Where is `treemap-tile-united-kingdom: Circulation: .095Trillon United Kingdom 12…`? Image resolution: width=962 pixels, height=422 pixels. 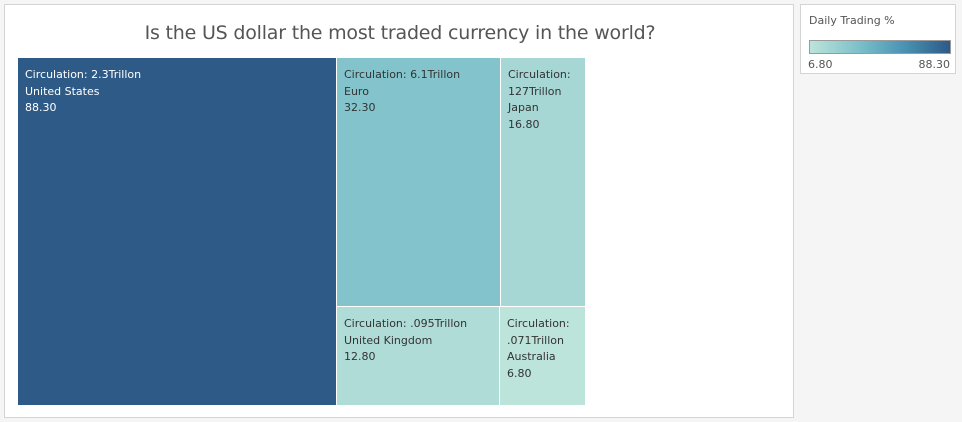 treemap-tile-united-kingdom: Circulation: .095Trillon United Kingdom 12… is located at coordinates (418, 356).